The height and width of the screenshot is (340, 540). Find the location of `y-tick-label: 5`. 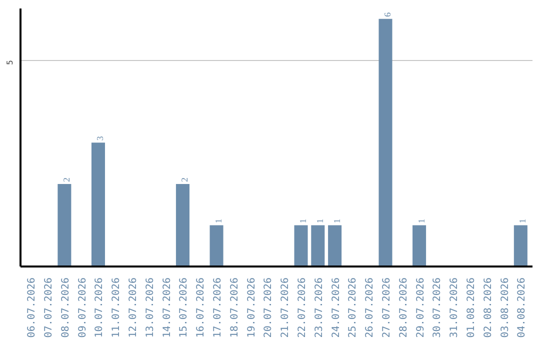

y-tick-label: 5 is located at coordinates (10, 62).